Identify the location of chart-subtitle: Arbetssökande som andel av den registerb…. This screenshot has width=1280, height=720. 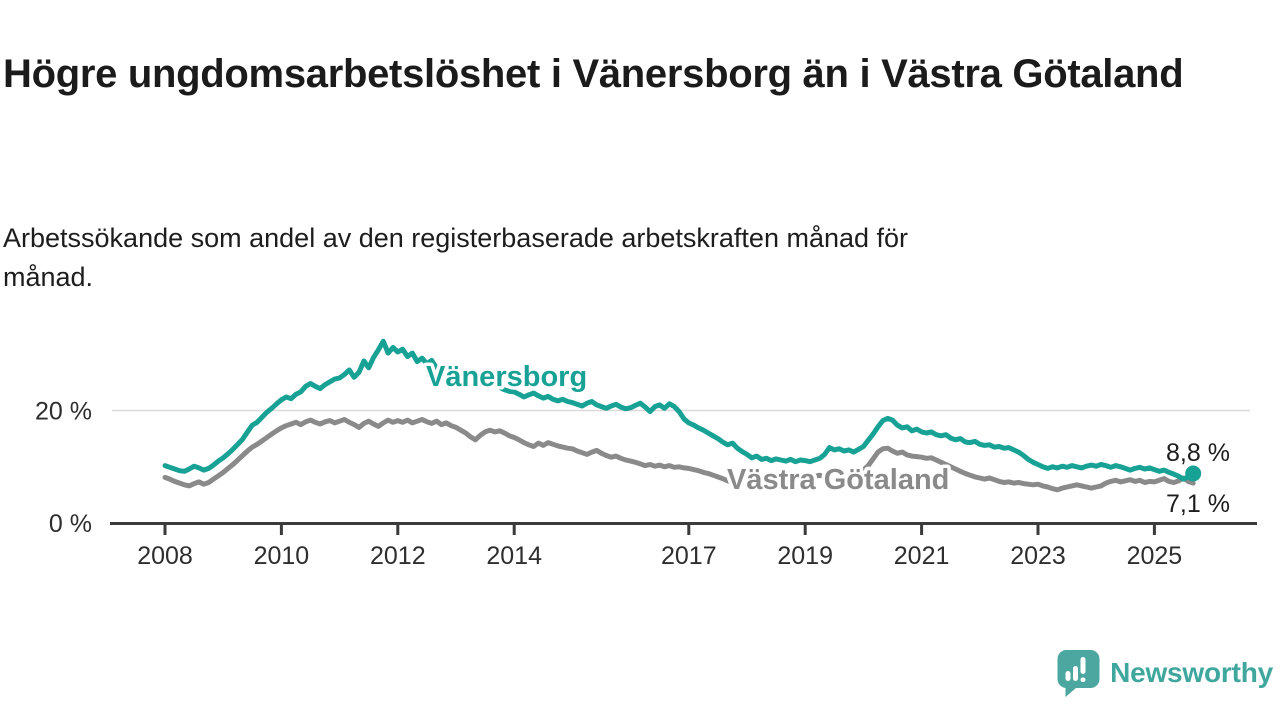
(456, 257).